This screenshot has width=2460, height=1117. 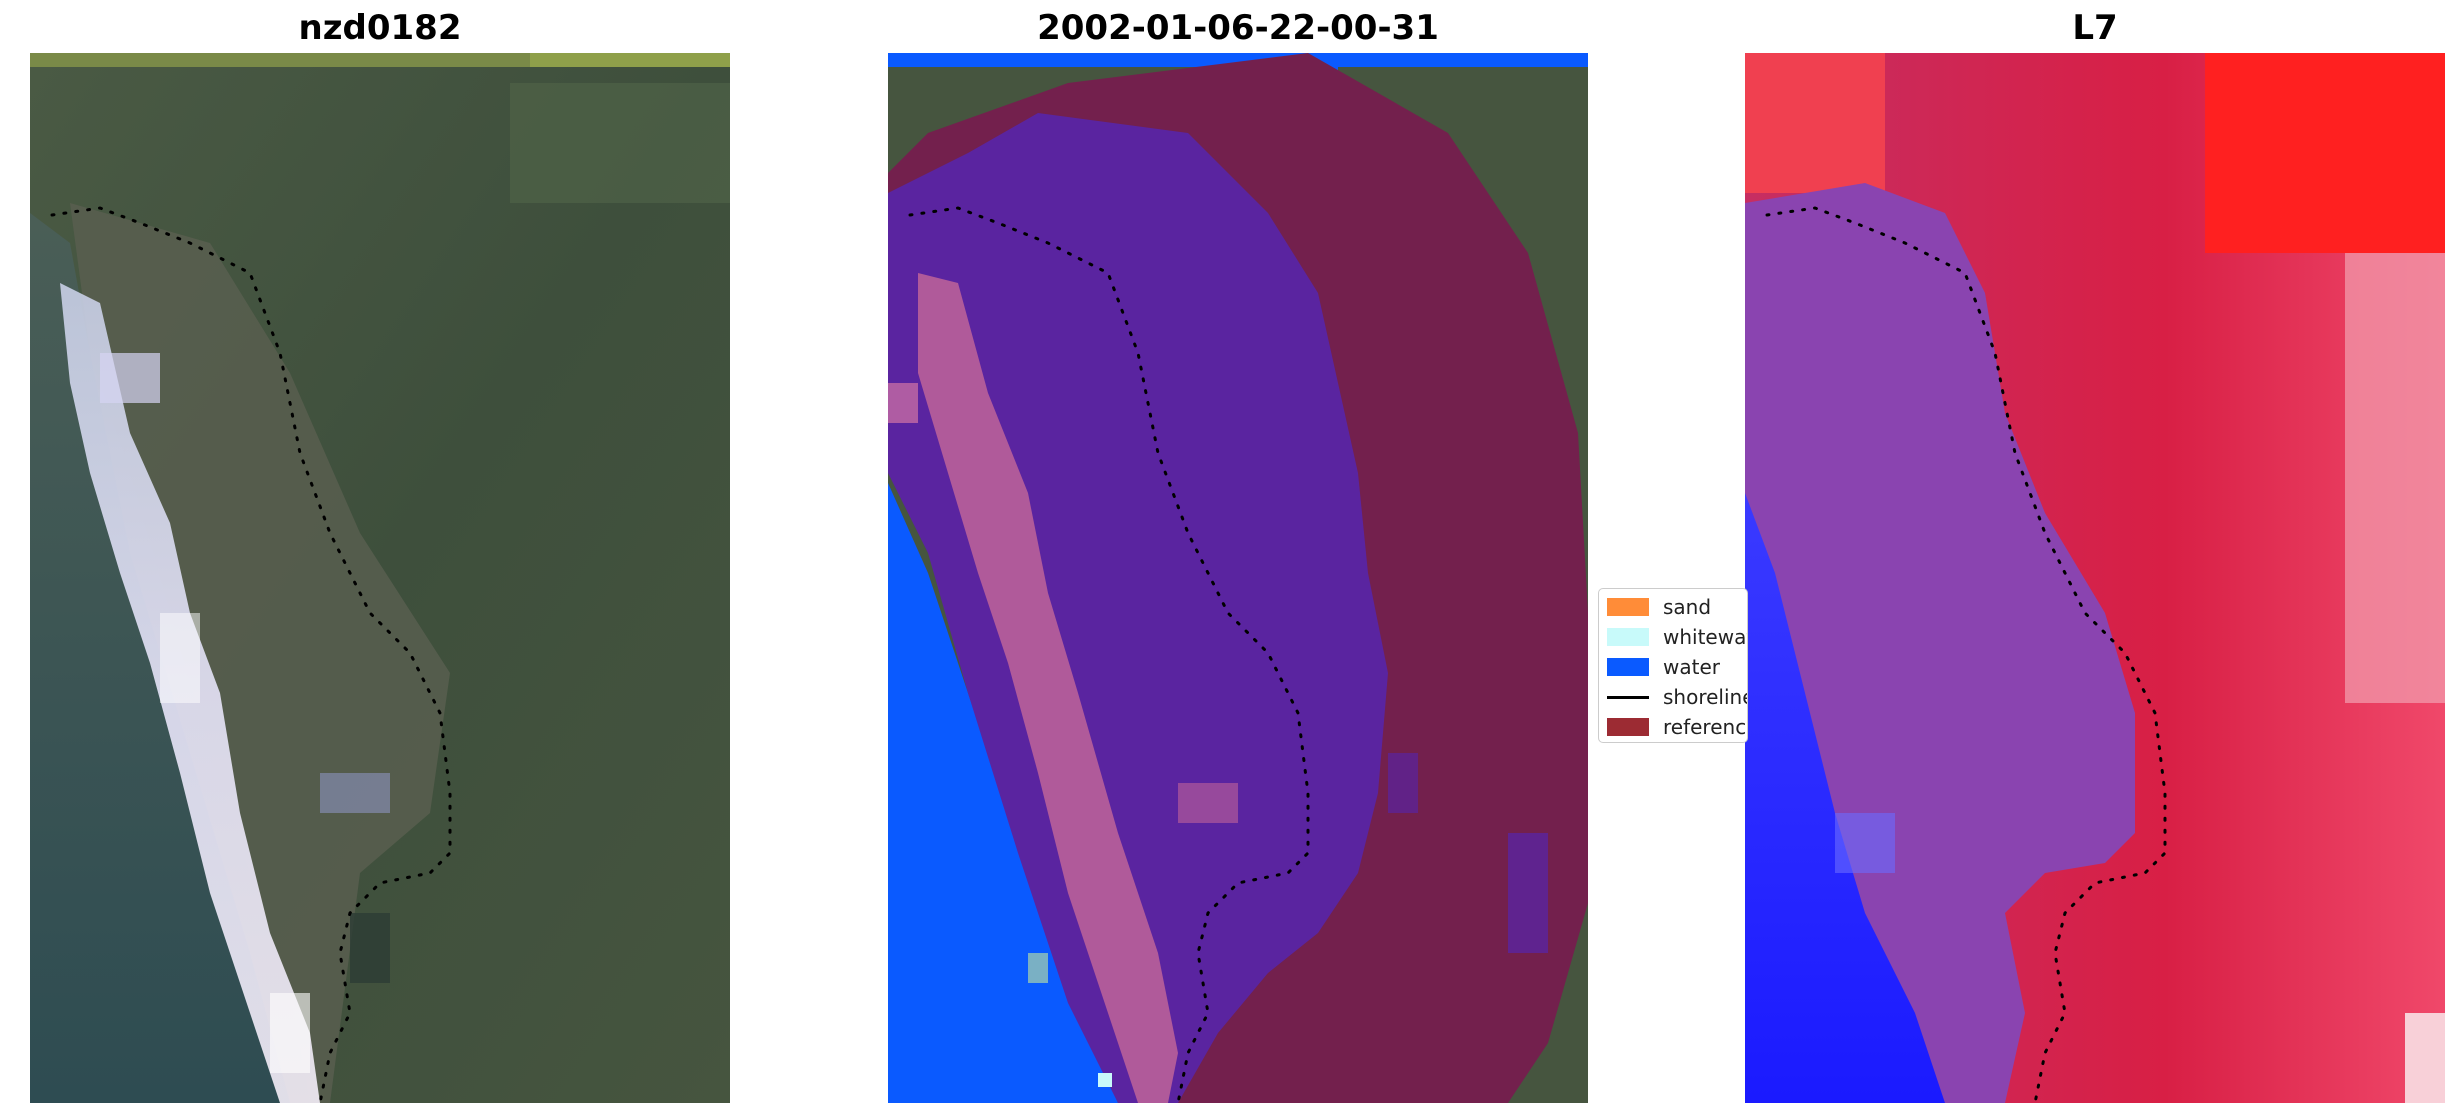 I want to click on legend-item-sand: sand, so click(x=1659, y=607).